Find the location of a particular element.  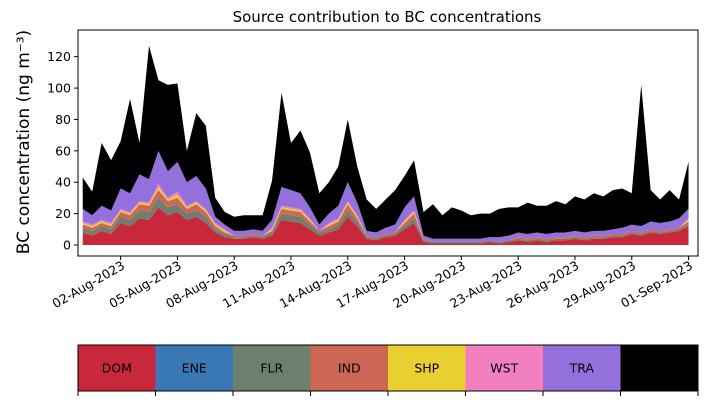

y-axis-label: BC concentration (ng m⁻³) is located at coordinates (24, 142).